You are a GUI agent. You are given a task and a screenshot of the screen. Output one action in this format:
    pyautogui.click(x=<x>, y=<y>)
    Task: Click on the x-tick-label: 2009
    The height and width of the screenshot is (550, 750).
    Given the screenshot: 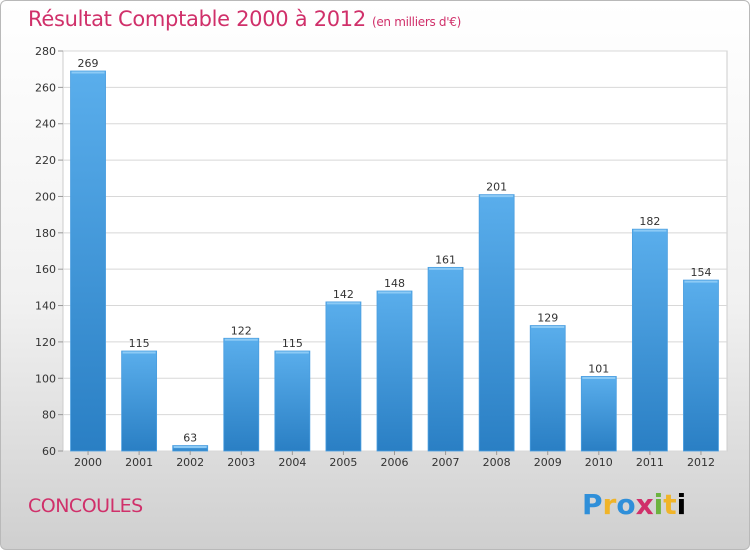 What is the action you would take?
    pyautogui.click(x=548, y=462)
    